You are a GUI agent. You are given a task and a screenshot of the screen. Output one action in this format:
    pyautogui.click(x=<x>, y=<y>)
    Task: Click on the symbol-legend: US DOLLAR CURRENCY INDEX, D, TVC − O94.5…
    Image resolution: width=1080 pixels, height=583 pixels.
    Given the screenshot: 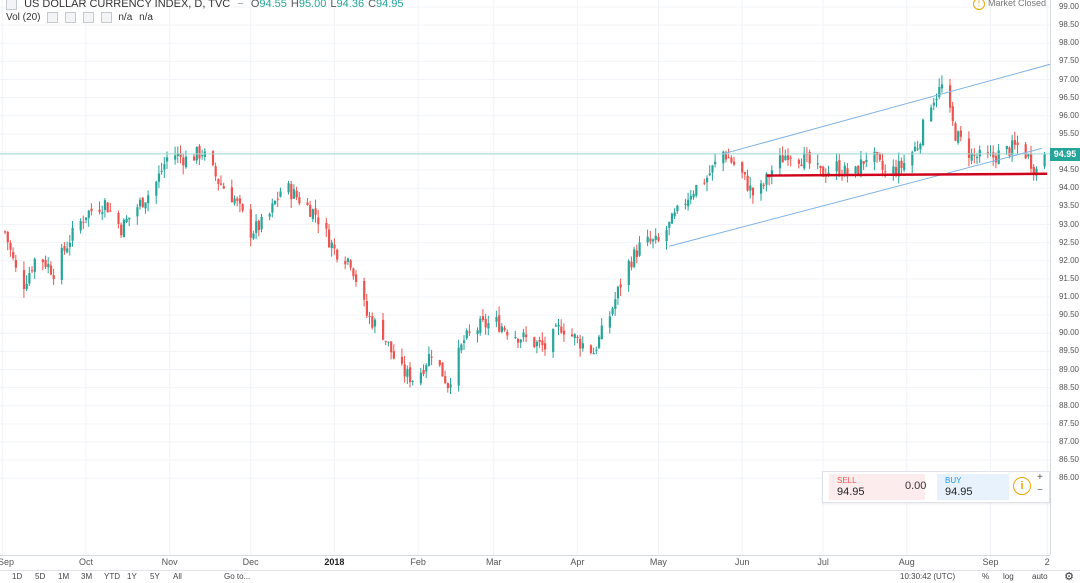 What is the action you would take?
    pyautogui.click(x=209, y=5)
    